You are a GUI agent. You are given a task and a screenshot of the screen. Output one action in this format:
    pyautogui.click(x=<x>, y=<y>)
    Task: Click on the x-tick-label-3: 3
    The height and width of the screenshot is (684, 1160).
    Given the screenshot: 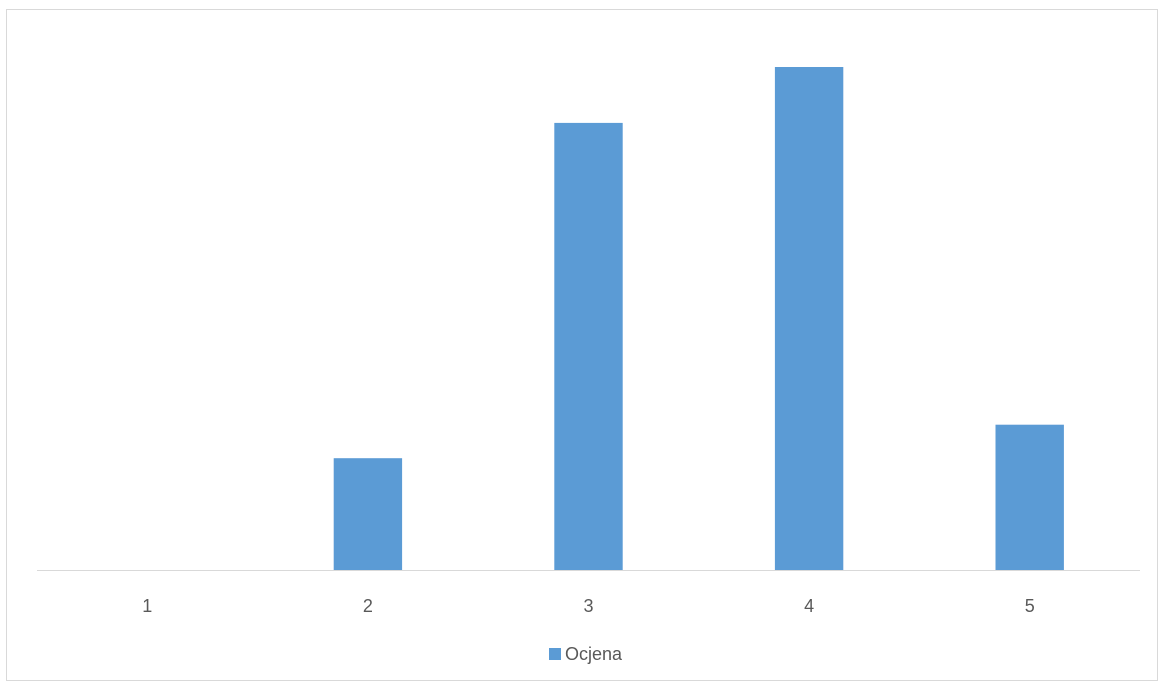 What is the action you would take?
    pyautogui.click(x=588, y=606)
    